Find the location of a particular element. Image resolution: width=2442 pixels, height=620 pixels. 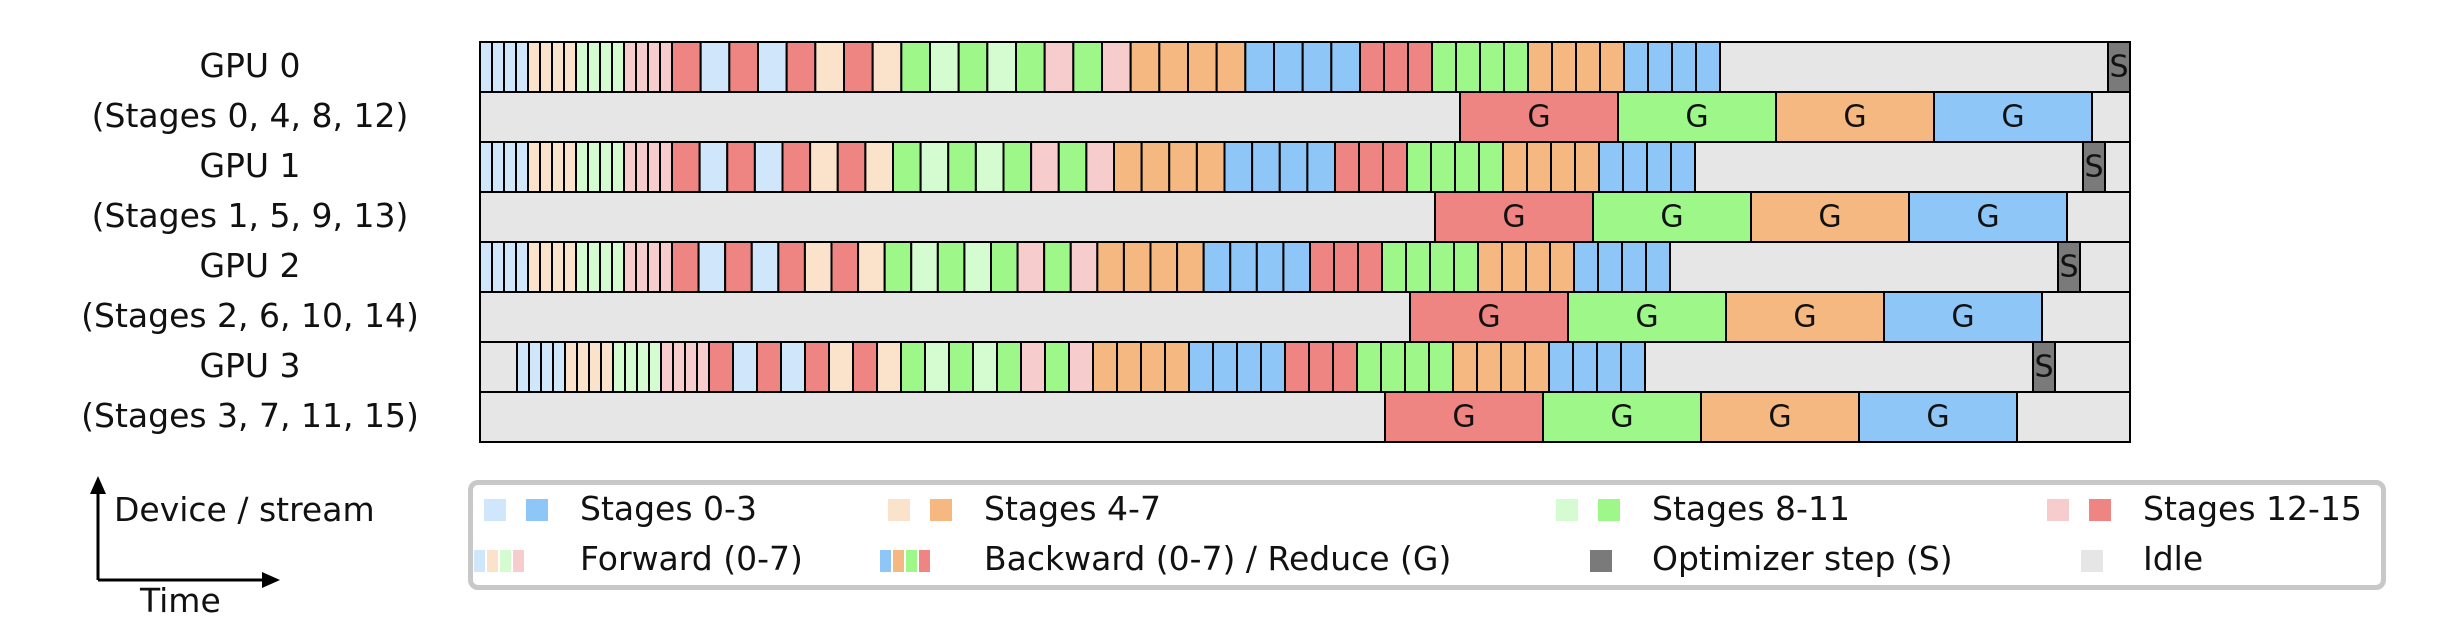

legend-swatch-fwd-red is located at coordinates (2058, 510).